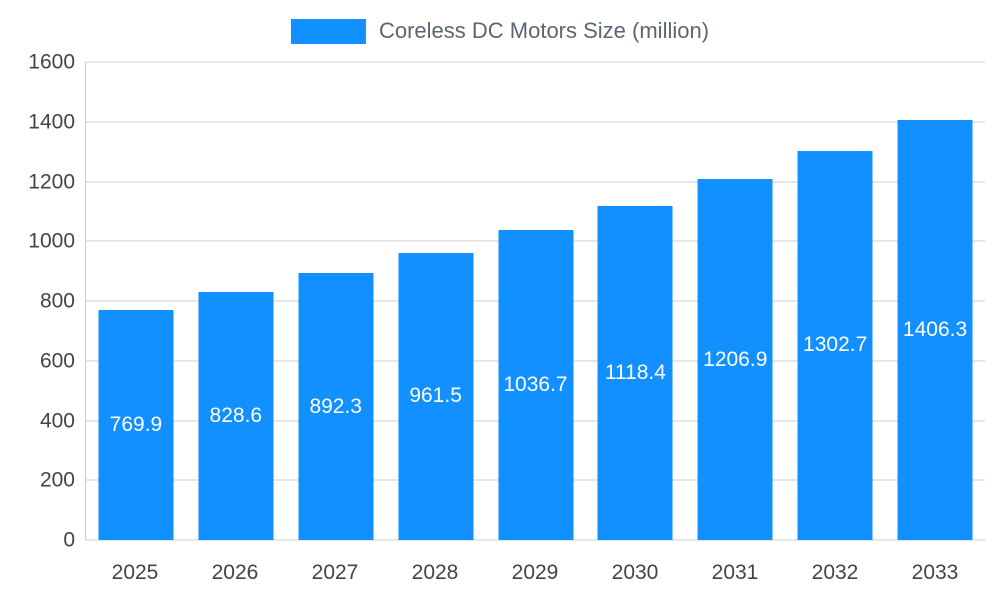 This screenshot has width=1000, height=600. I want to click on bar-2029: 1036.7, so click(535, 385).